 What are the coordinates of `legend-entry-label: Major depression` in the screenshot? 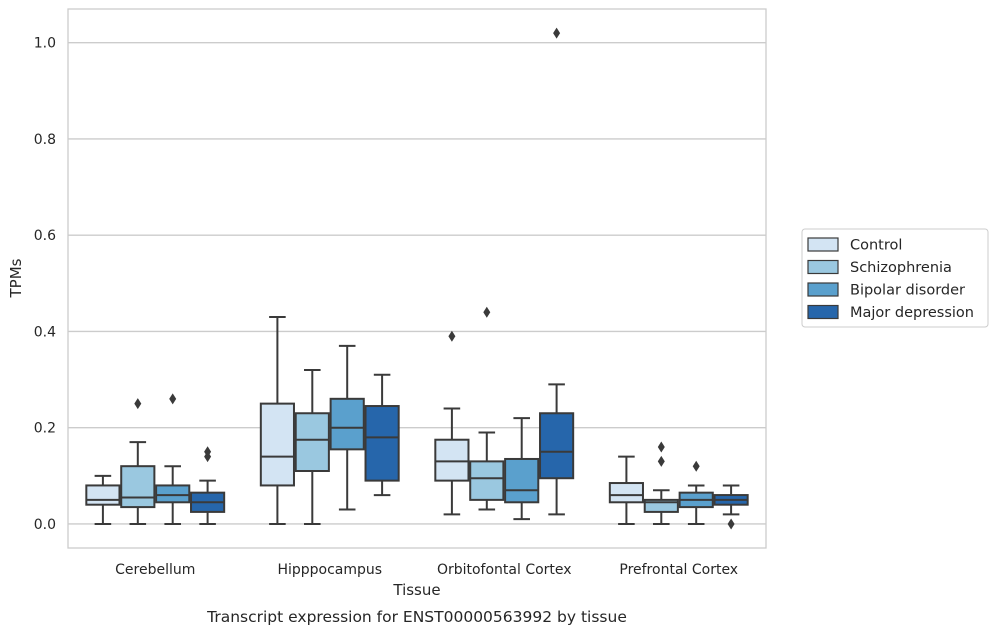 It's located at (912, 313).